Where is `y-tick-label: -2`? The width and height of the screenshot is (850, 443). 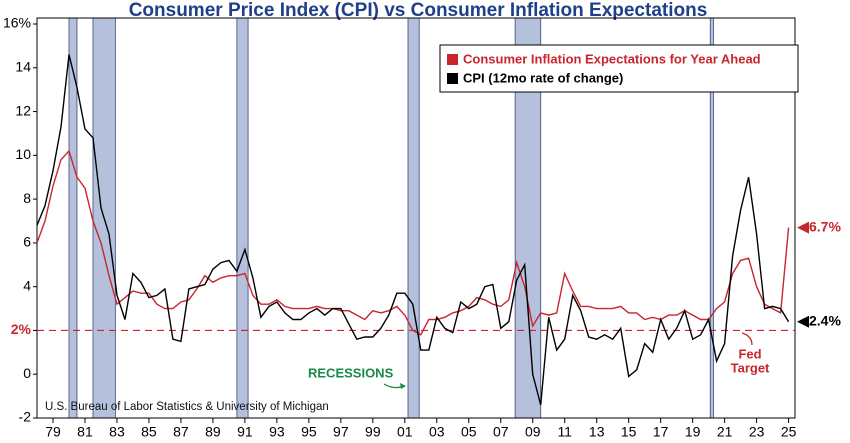
y-tick-label: -2 is located at coordinates (25, 417).